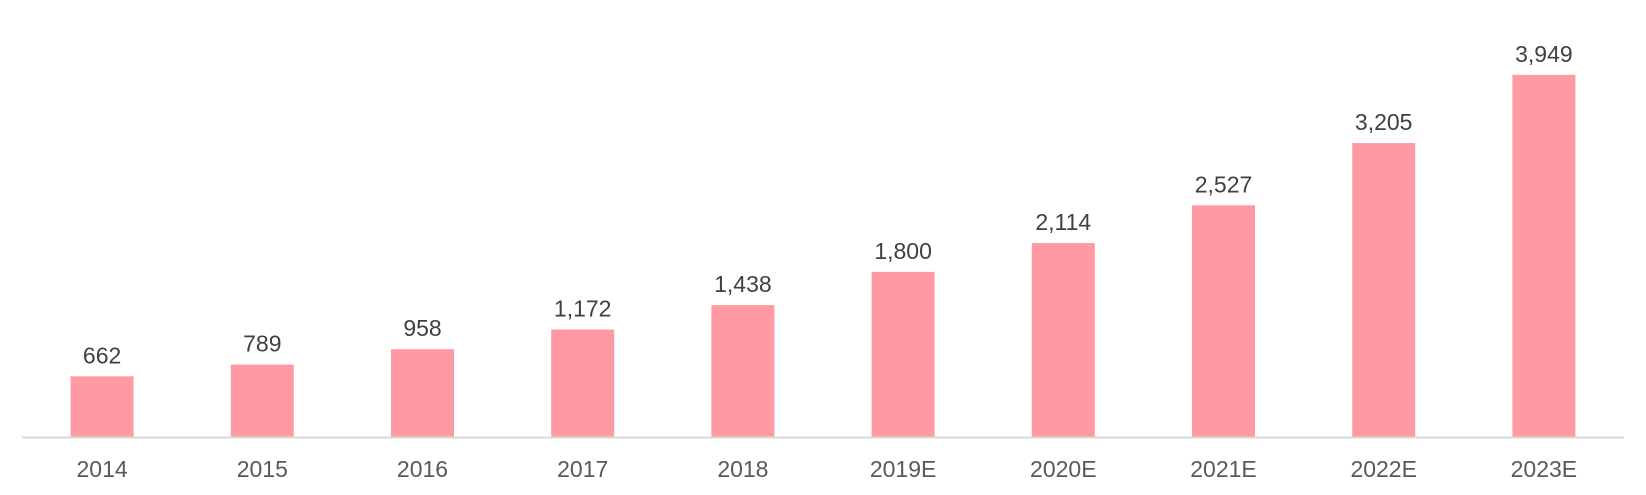 The width and height of the screenshot is (1646, 495). I want to click on bar-2017, so click(583, 383).